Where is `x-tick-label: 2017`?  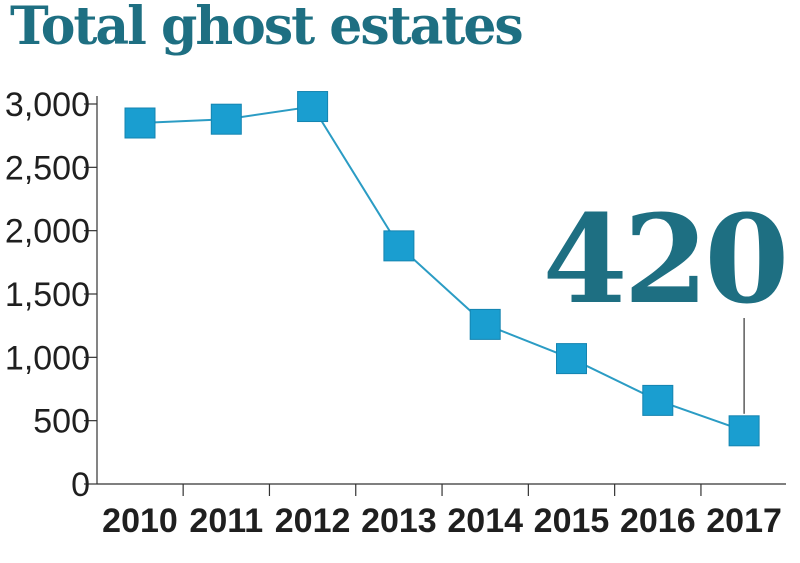 x-tick-label: 2017 is located at coordinates (744, 521).